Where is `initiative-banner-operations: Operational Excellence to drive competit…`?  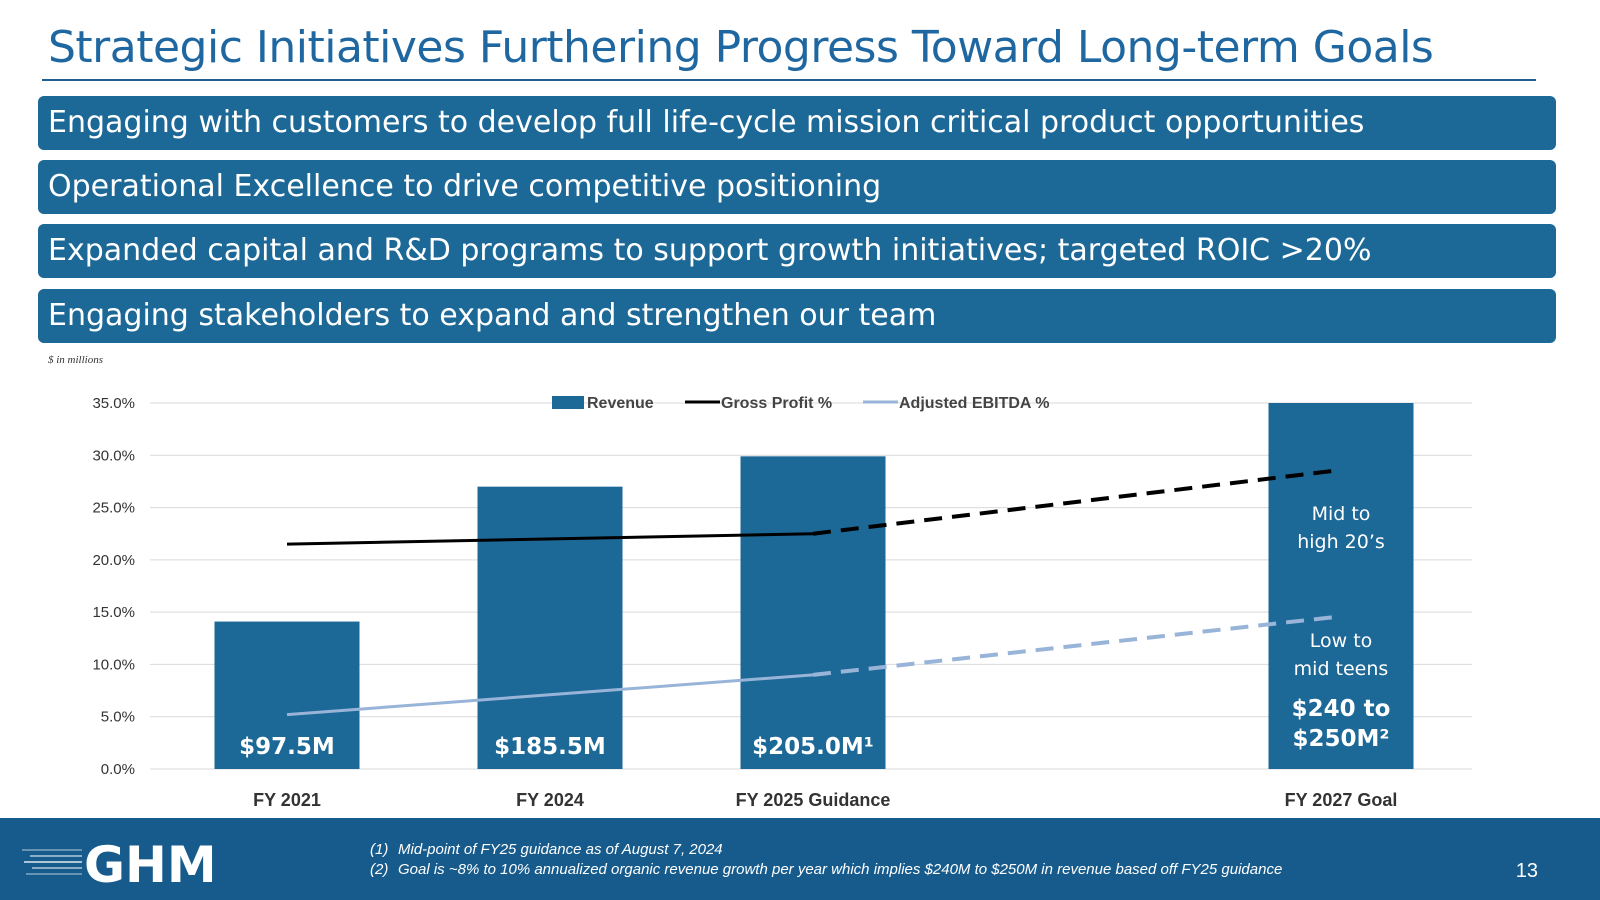 initiative-banner-operations: Operational Excellence to drive competit… is located at coordinates (797, 187).